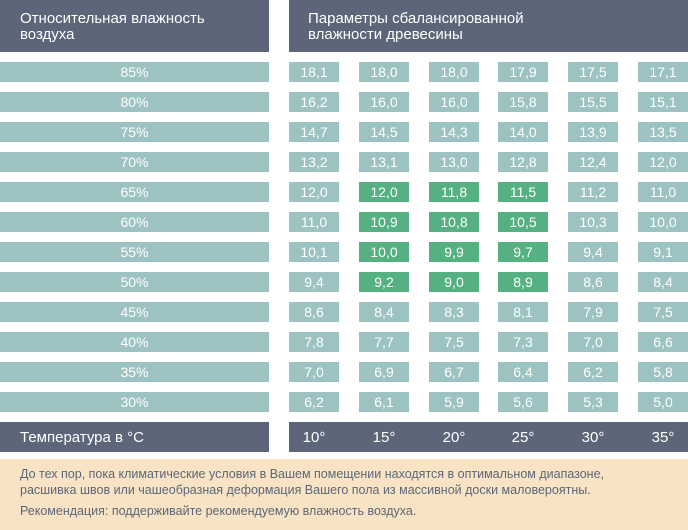 This screenshot has width=688, height=530. I want to click on moisture-cell: 12,8, so click(523, 162).